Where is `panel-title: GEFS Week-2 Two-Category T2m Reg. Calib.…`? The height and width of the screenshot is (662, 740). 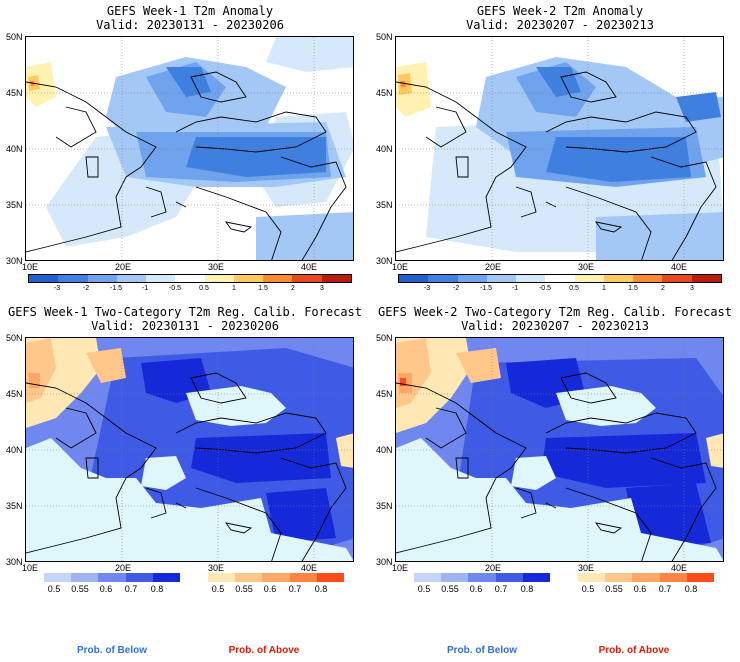 panel-title: GEFS Week-2 Two-Category T2m Reg. Calib.… is located at coordinates (554, 312).